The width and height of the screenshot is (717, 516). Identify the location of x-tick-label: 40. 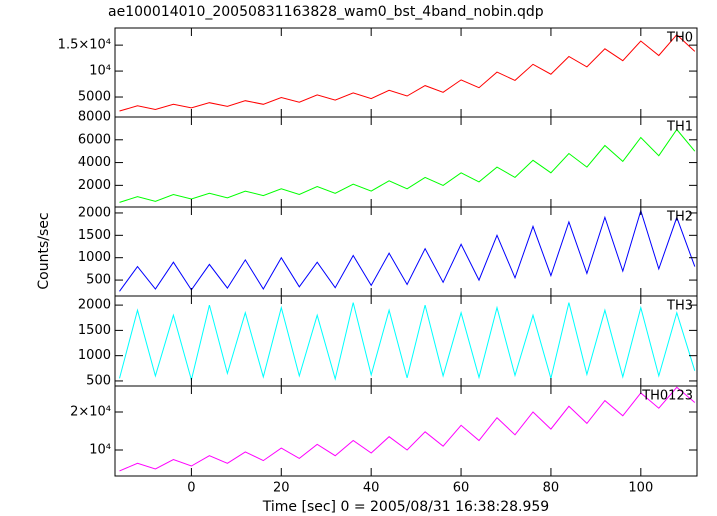
(371, 488).